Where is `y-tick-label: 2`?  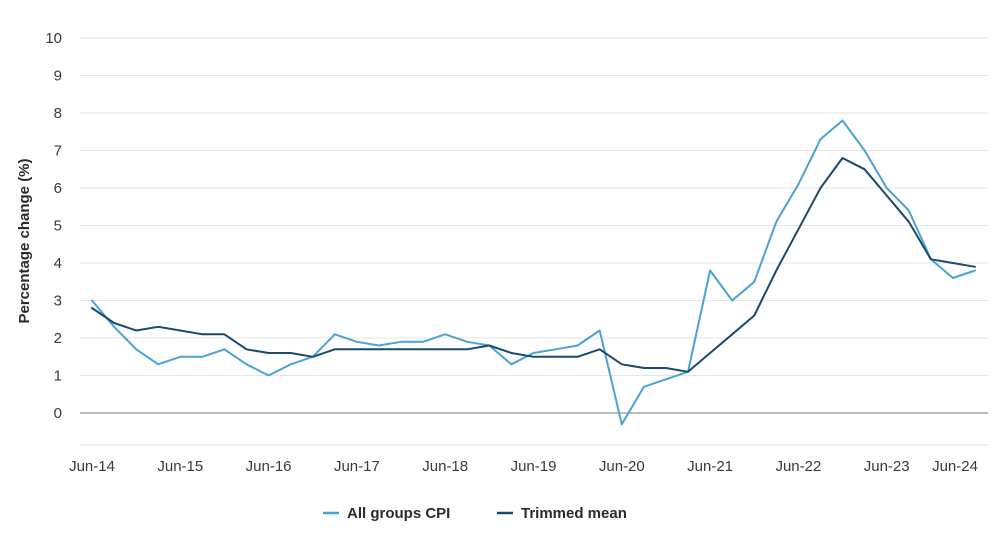
y-tick-label: 2 is located at coordinates (58, 338).